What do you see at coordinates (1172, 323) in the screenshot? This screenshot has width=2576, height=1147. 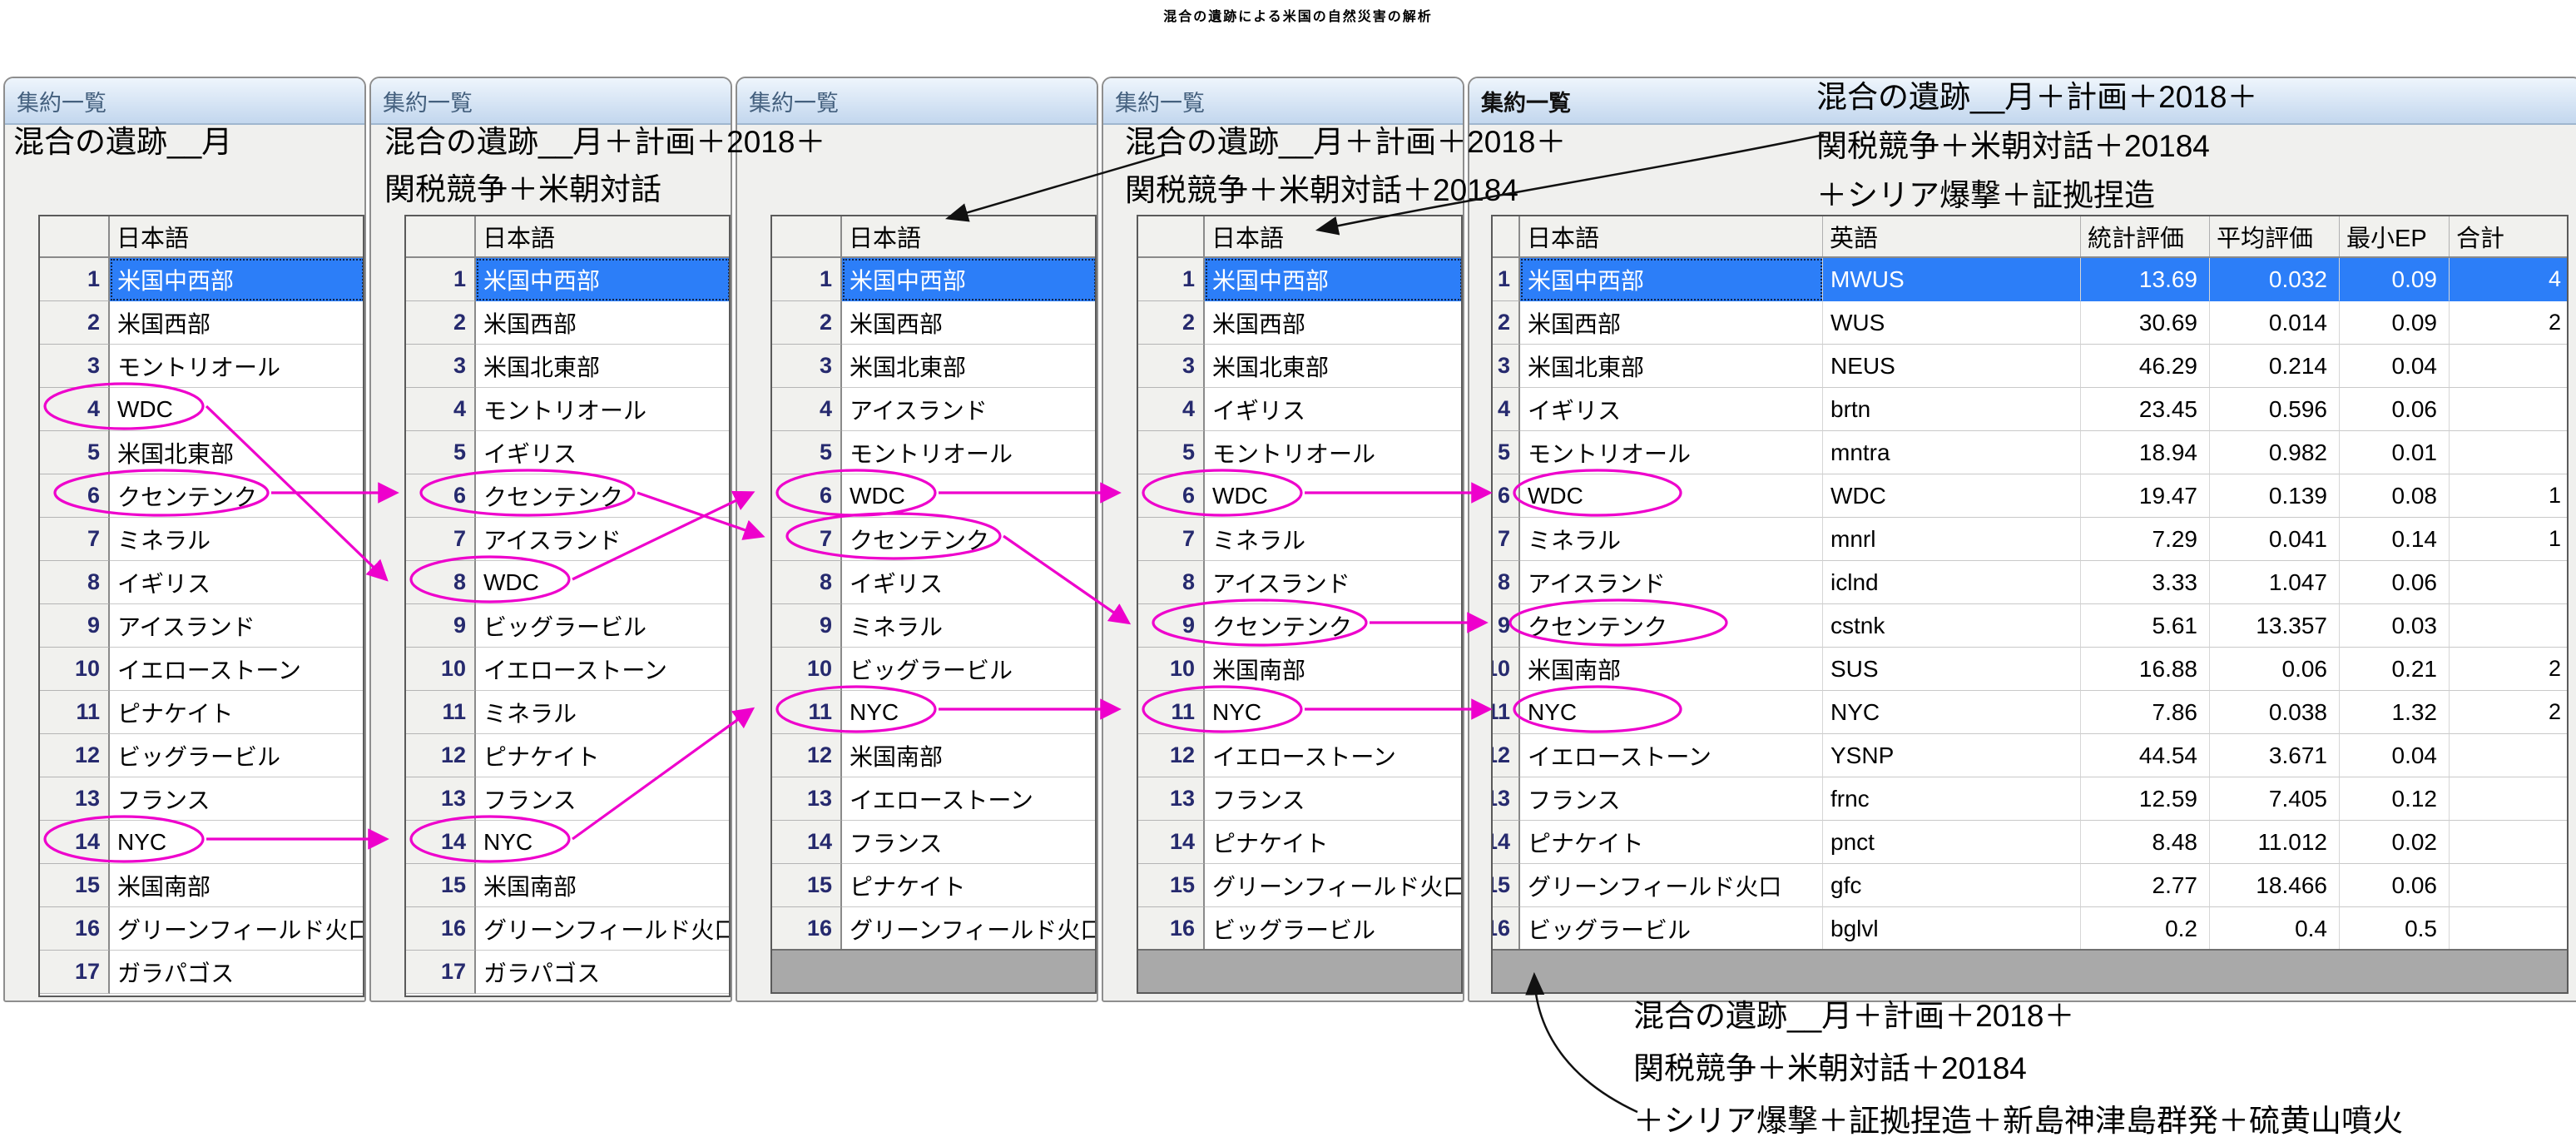 I see `row-number-cell: 2` at bounding box center [1172, 323].